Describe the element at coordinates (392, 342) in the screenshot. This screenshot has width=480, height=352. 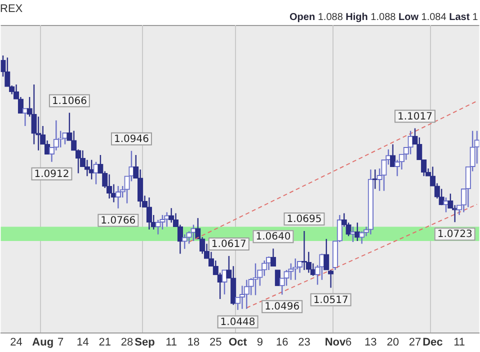
I see `x-tick-label: 20` at that location.